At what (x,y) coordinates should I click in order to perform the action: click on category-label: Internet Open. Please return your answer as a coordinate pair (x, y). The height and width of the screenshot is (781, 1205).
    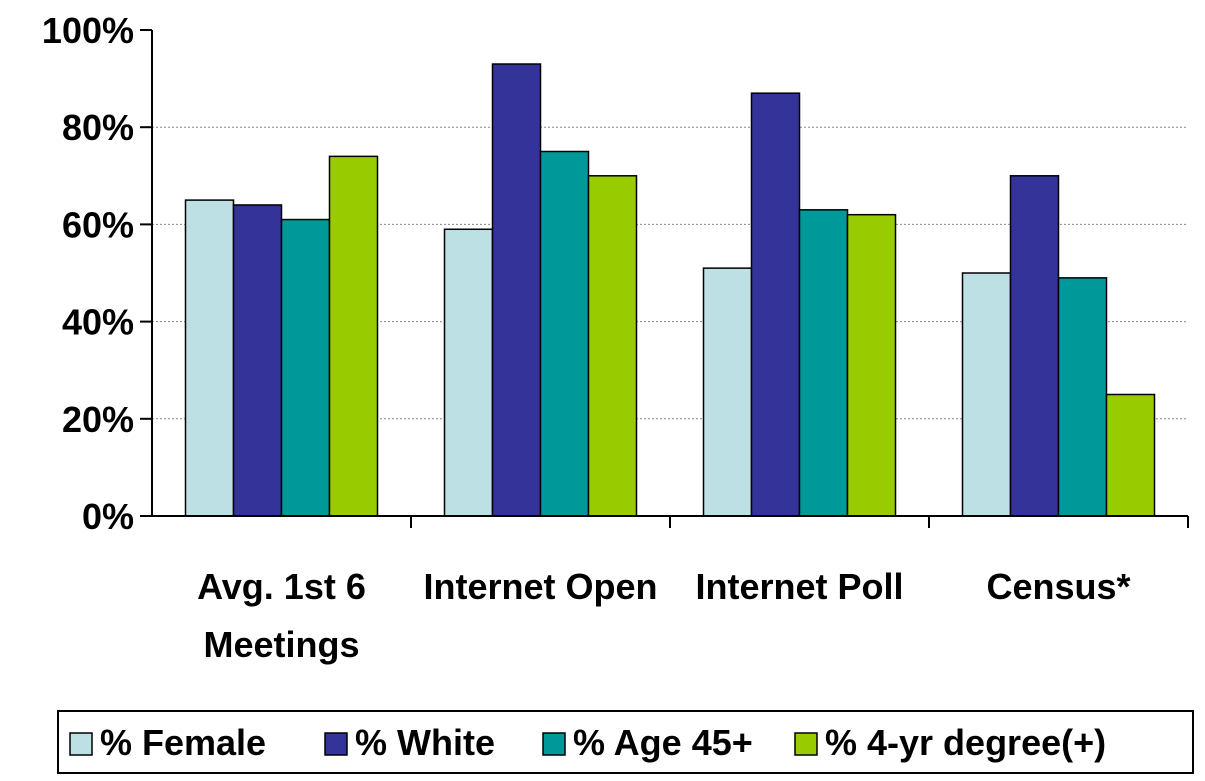
    Looking at the image, I should click on (540, 586).